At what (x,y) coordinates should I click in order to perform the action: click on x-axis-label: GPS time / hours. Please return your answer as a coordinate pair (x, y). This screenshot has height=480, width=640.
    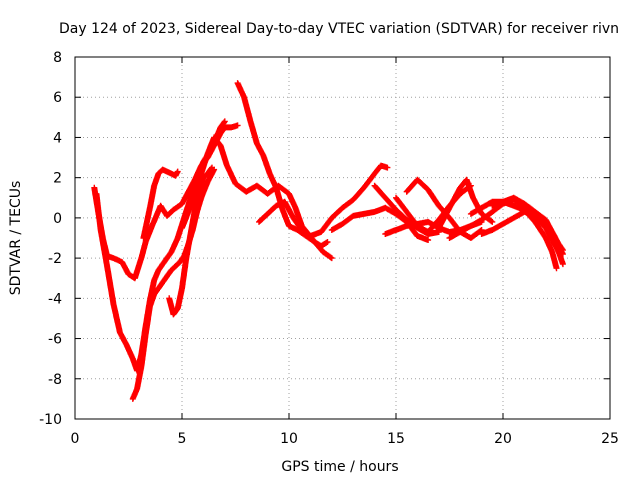
    Looking at the image, I should click on (339, 467).